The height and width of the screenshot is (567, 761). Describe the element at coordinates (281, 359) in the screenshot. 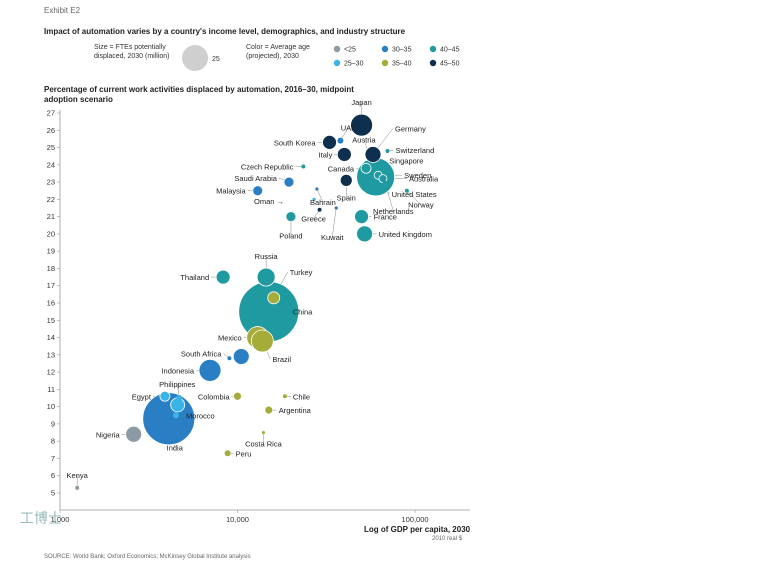

I see `point-label: Brazil` at that location.